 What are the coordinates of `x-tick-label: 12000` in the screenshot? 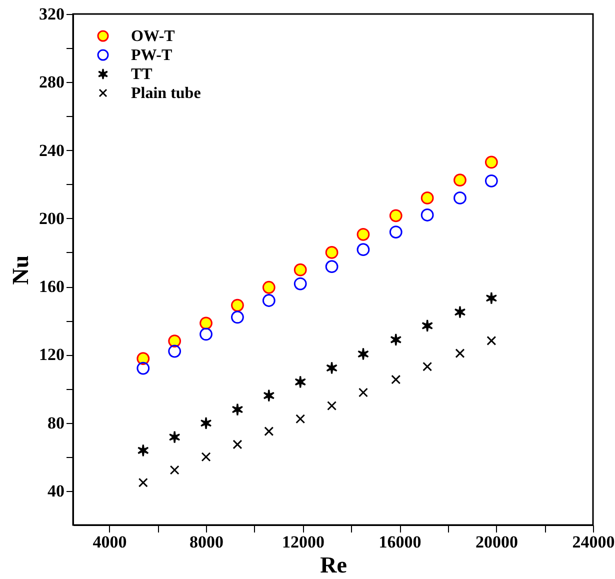 It's located at (303, 542).